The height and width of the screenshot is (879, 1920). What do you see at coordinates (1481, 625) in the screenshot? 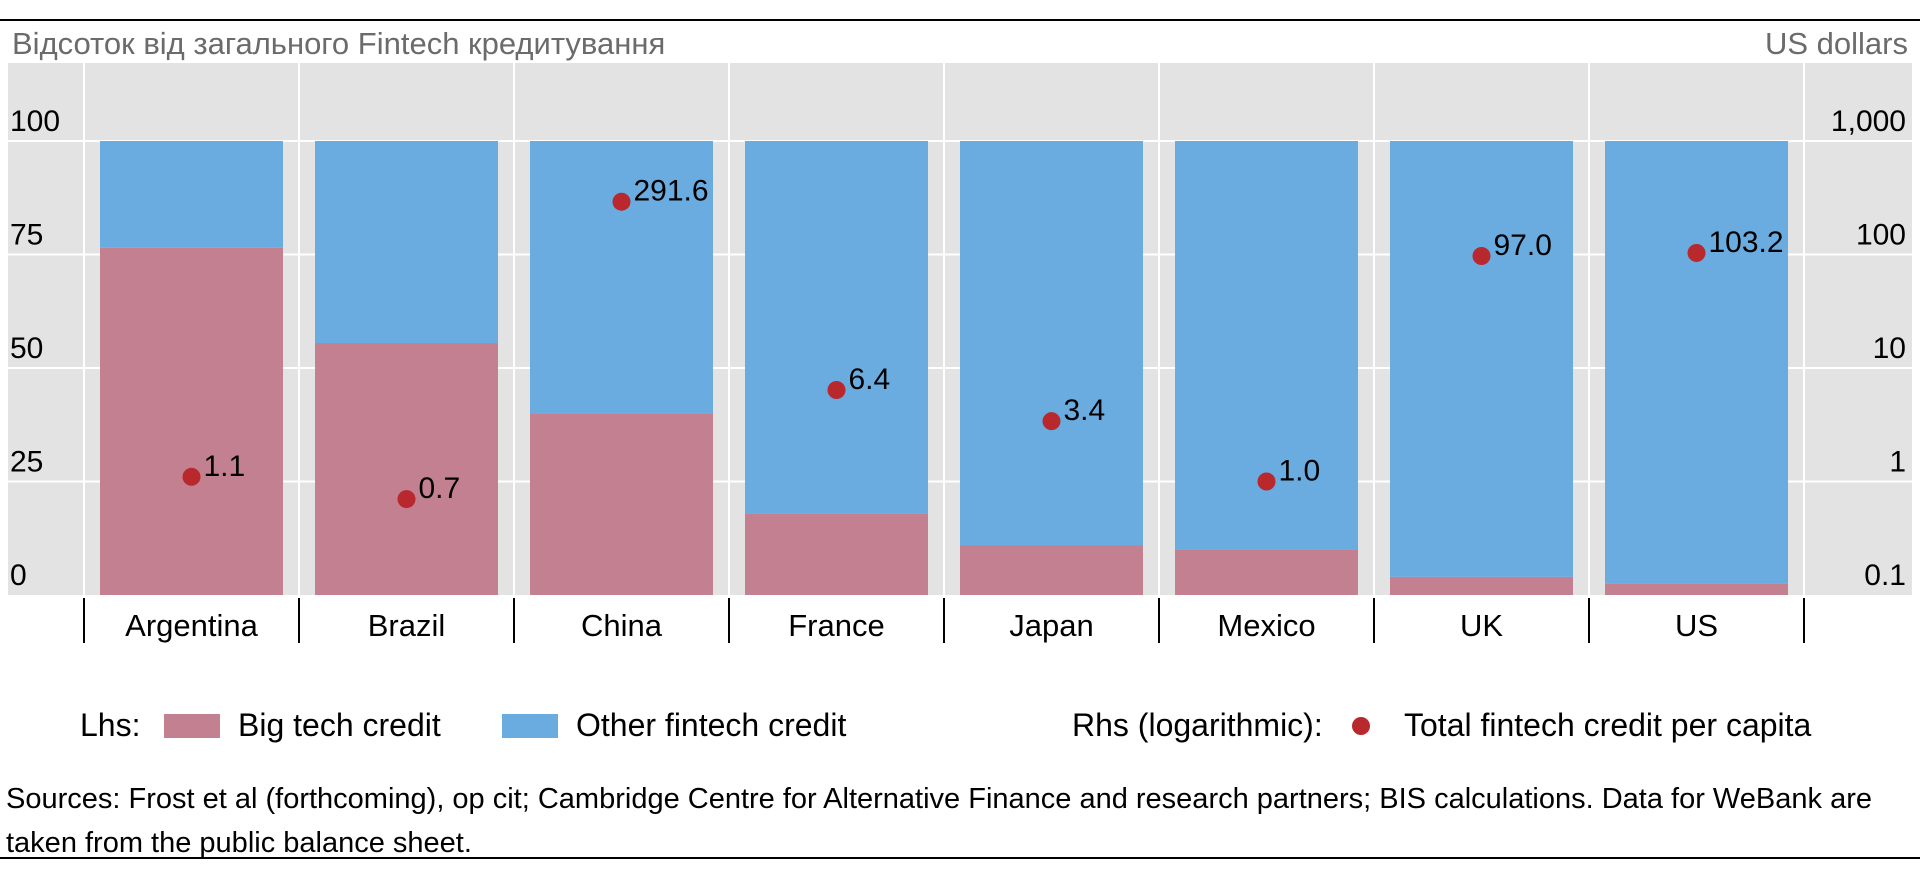
I see `x-tick-label: UK` at bounding box center [1481, 625].